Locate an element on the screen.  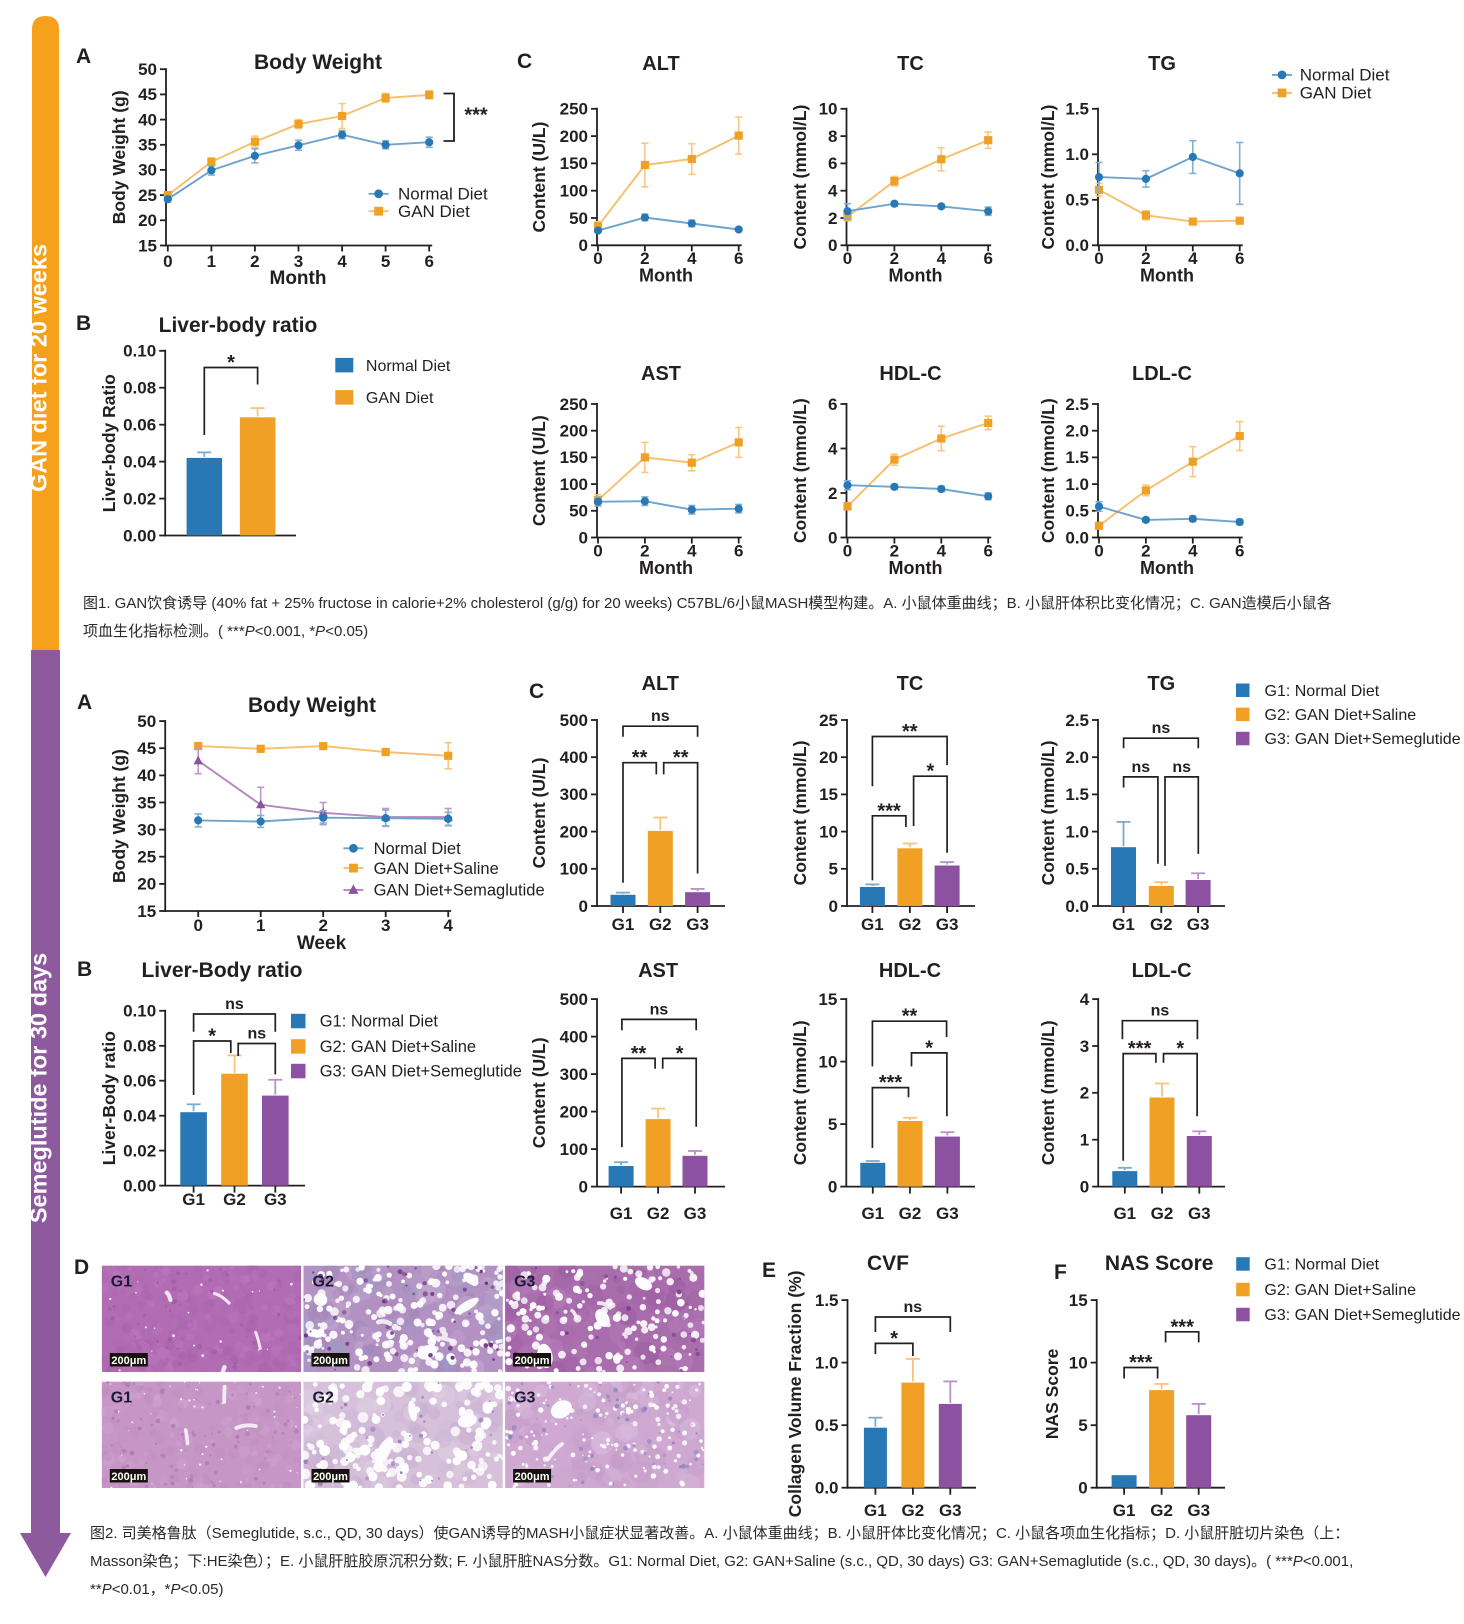
svg-text: Content (U/L) is located at coordinates (539, 470).